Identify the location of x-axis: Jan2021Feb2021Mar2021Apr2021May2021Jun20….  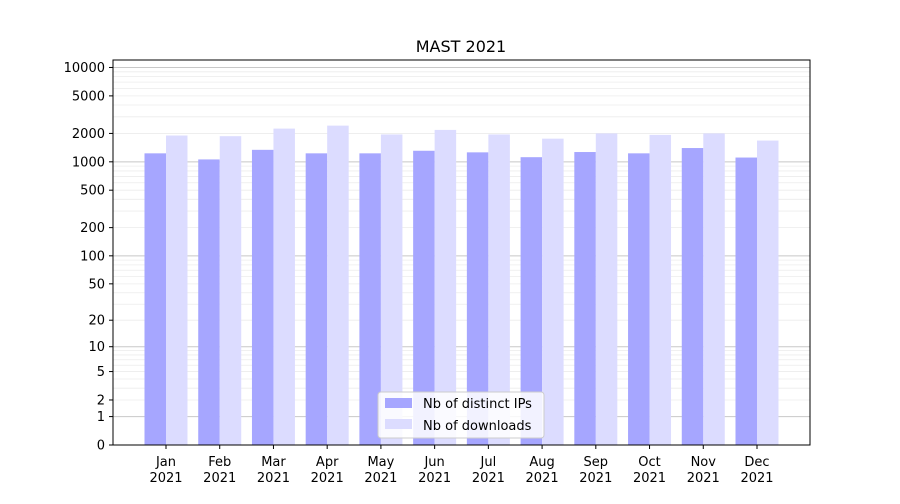
(461, 465).